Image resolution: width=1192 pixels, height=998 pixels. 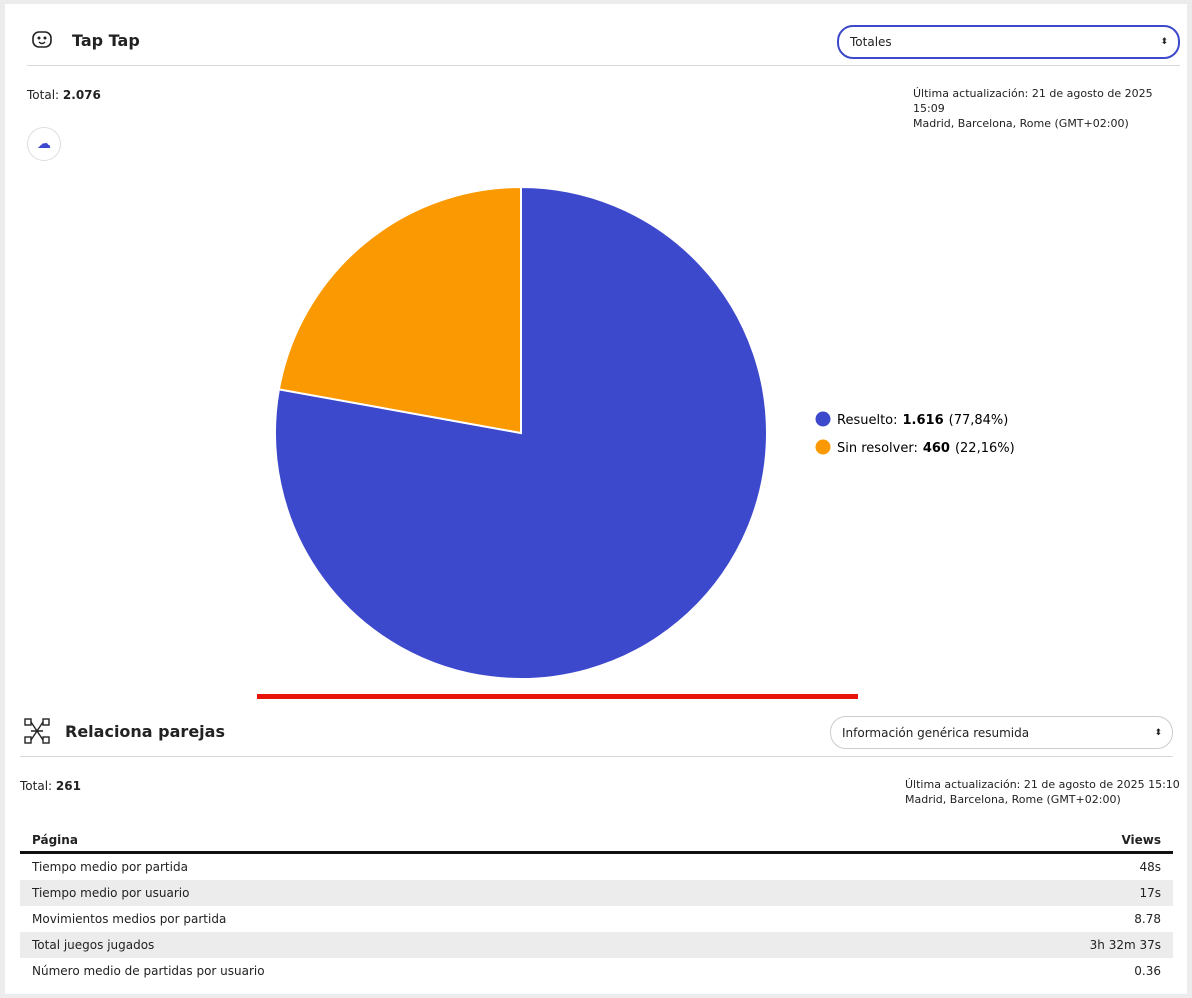 I want to click on cell: Tiempo medio por partida, so click(x=110, y=867).